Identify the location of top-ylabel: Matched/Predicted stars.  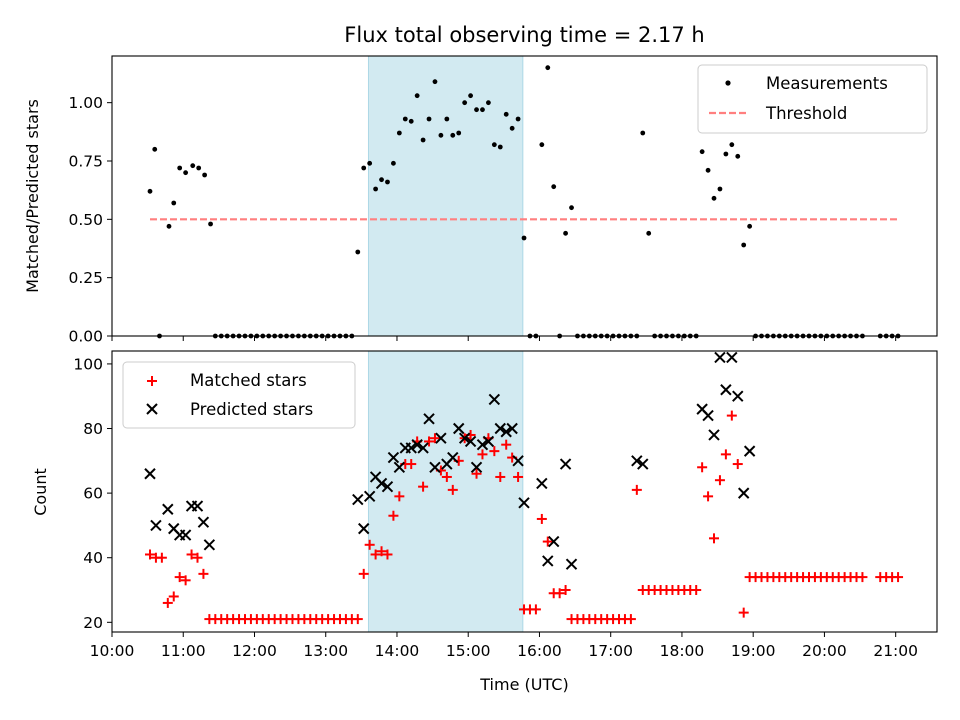
(32, 196).